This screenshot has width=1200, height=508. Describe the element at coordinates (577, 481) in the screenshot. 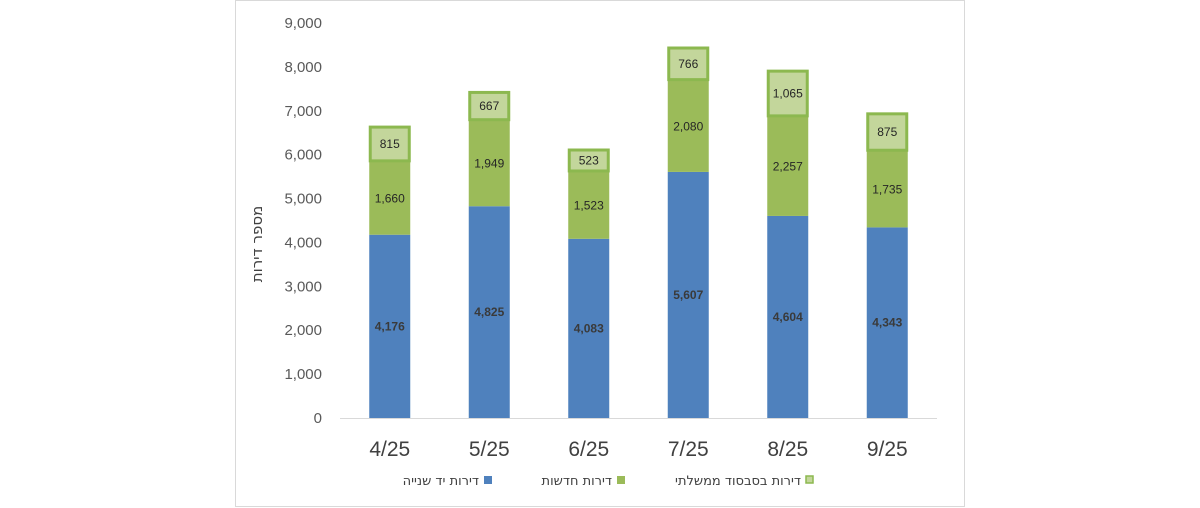

I see `legend-label: דירות חדשות` at that location.